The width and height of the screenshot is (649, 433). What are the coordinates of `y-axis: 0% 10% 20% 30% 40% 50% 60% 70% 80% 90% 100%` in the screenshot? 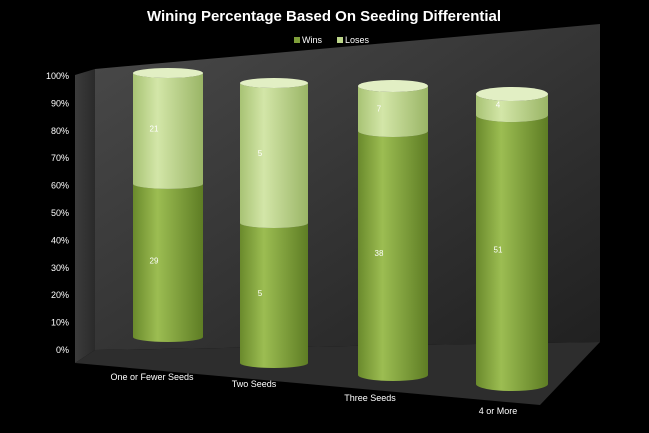 It's located at (57, 213).